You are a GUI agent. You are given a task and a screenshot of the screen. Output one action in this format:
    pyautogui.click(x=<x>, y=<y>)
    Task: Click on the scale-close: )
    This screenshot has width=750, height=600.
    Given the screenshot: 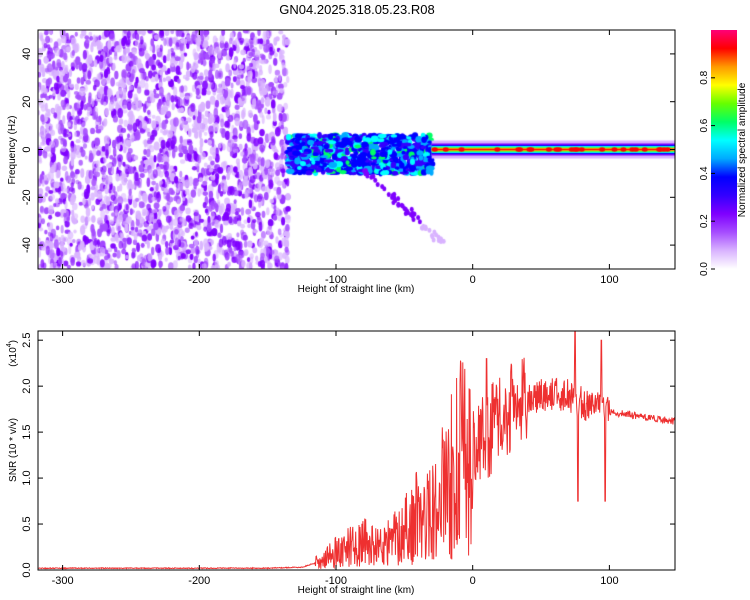 What is the action you would take?
    pyautogui.click(x=13, y=341)
    